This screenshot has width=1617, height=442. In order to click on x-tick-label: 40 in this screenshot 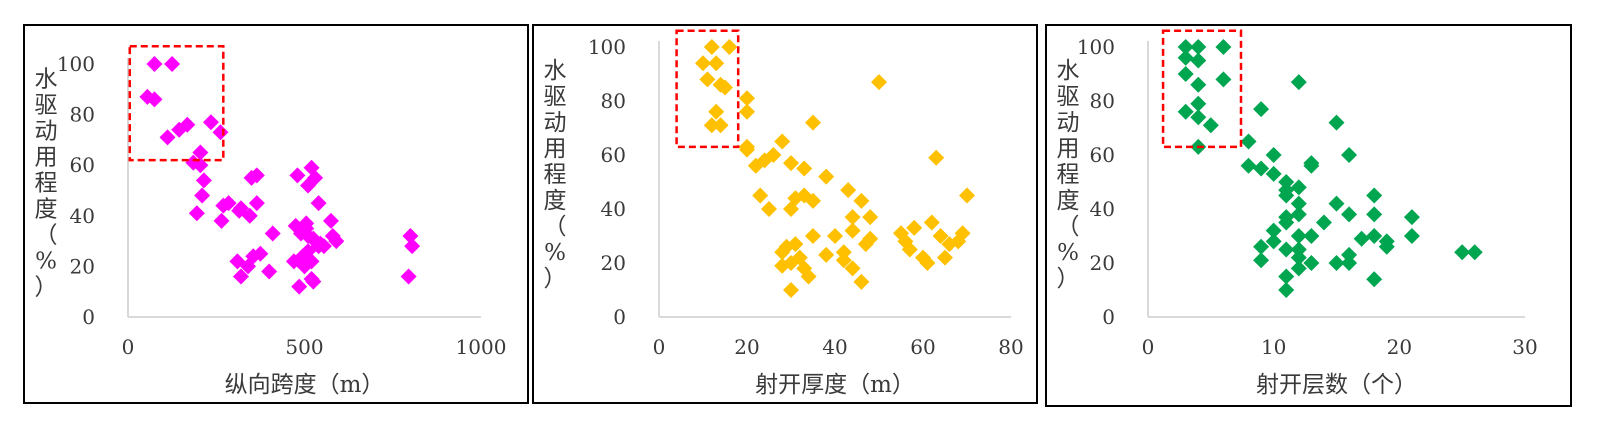, I will do `click(834, 347)`.